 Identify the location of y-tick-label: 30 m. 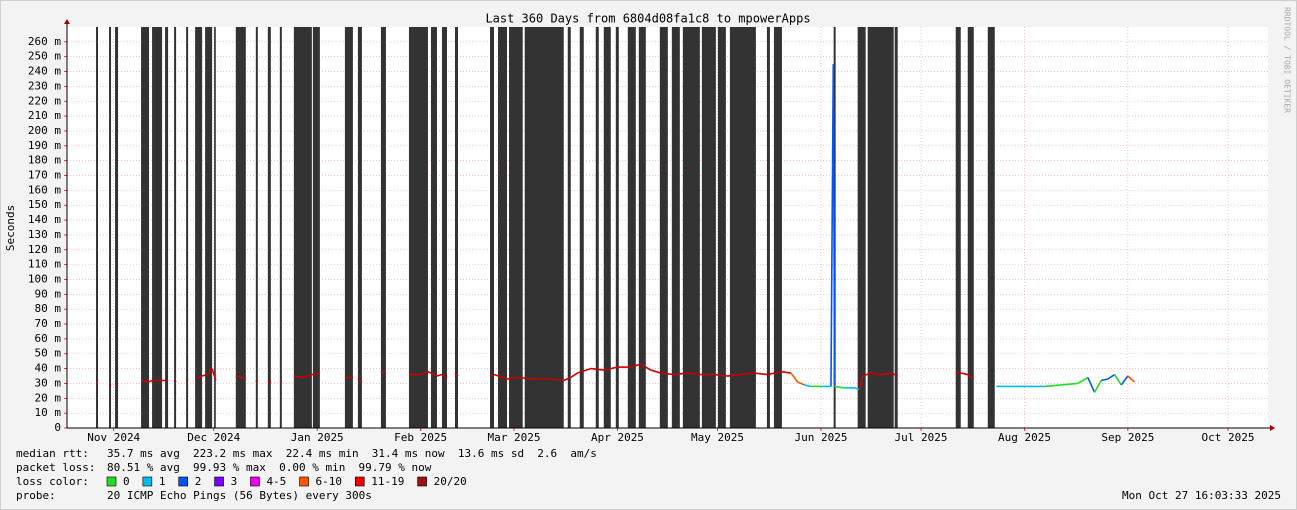
(48, 382).